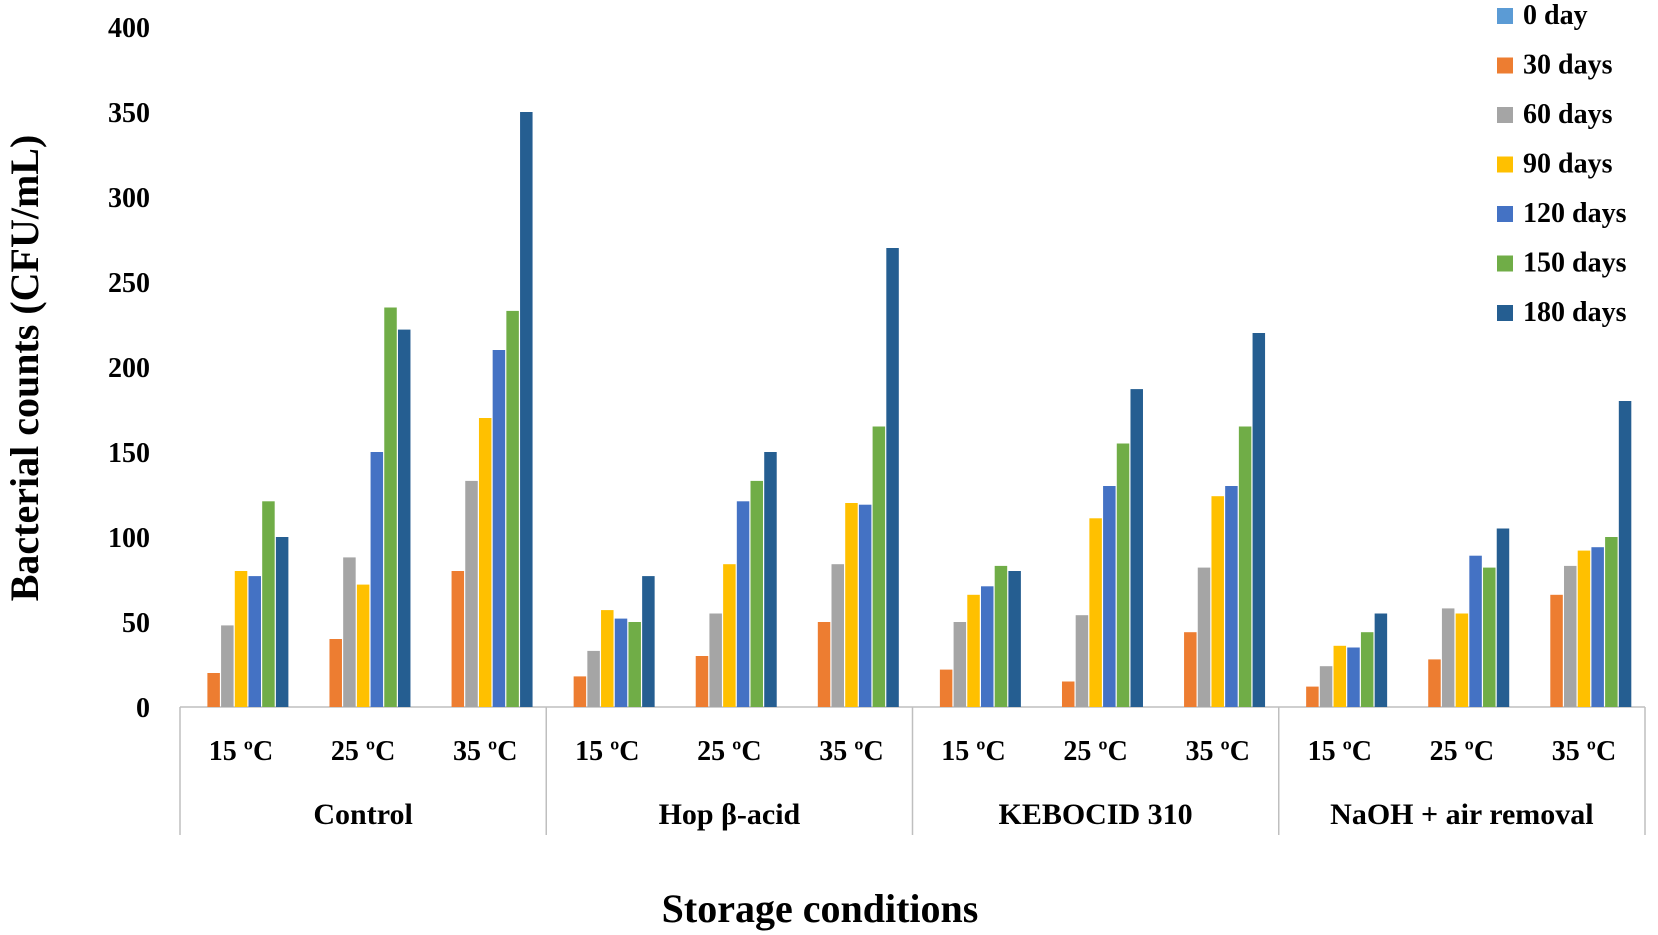 The height and width of the screenshot is (935, 1658). I want to click on legend-label: 180 days, so click(1575, 312).